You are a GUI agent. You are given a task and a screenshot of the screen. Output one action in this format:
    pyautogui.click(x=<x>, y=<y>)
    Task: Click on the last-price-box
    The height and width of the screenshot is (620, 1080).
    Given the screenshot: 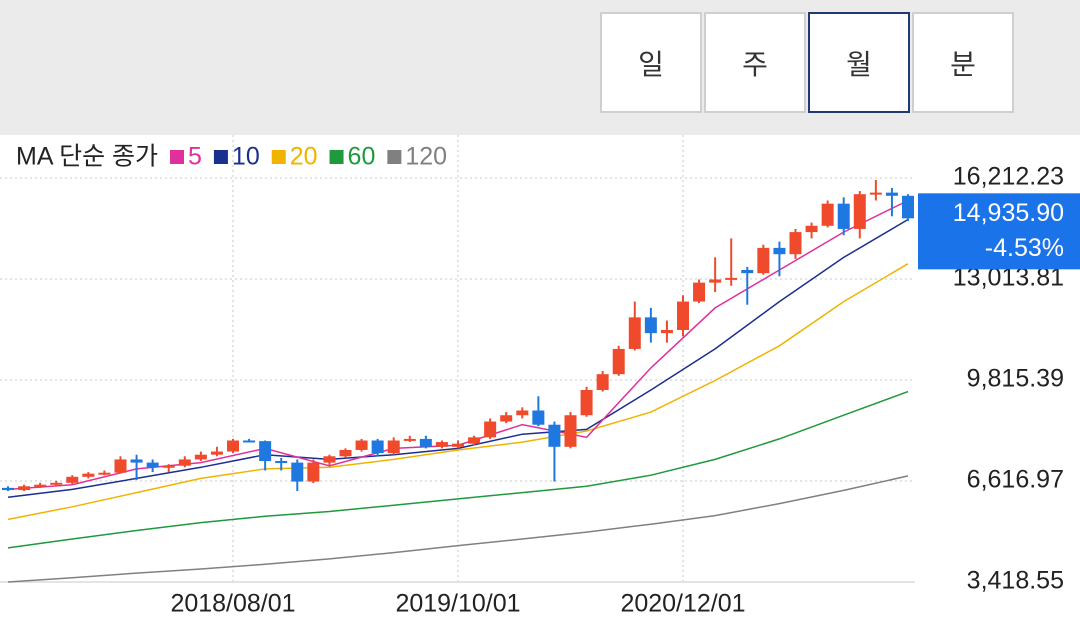 What is the action you would take?
    pyautogui.click(x=999, y=231)
    